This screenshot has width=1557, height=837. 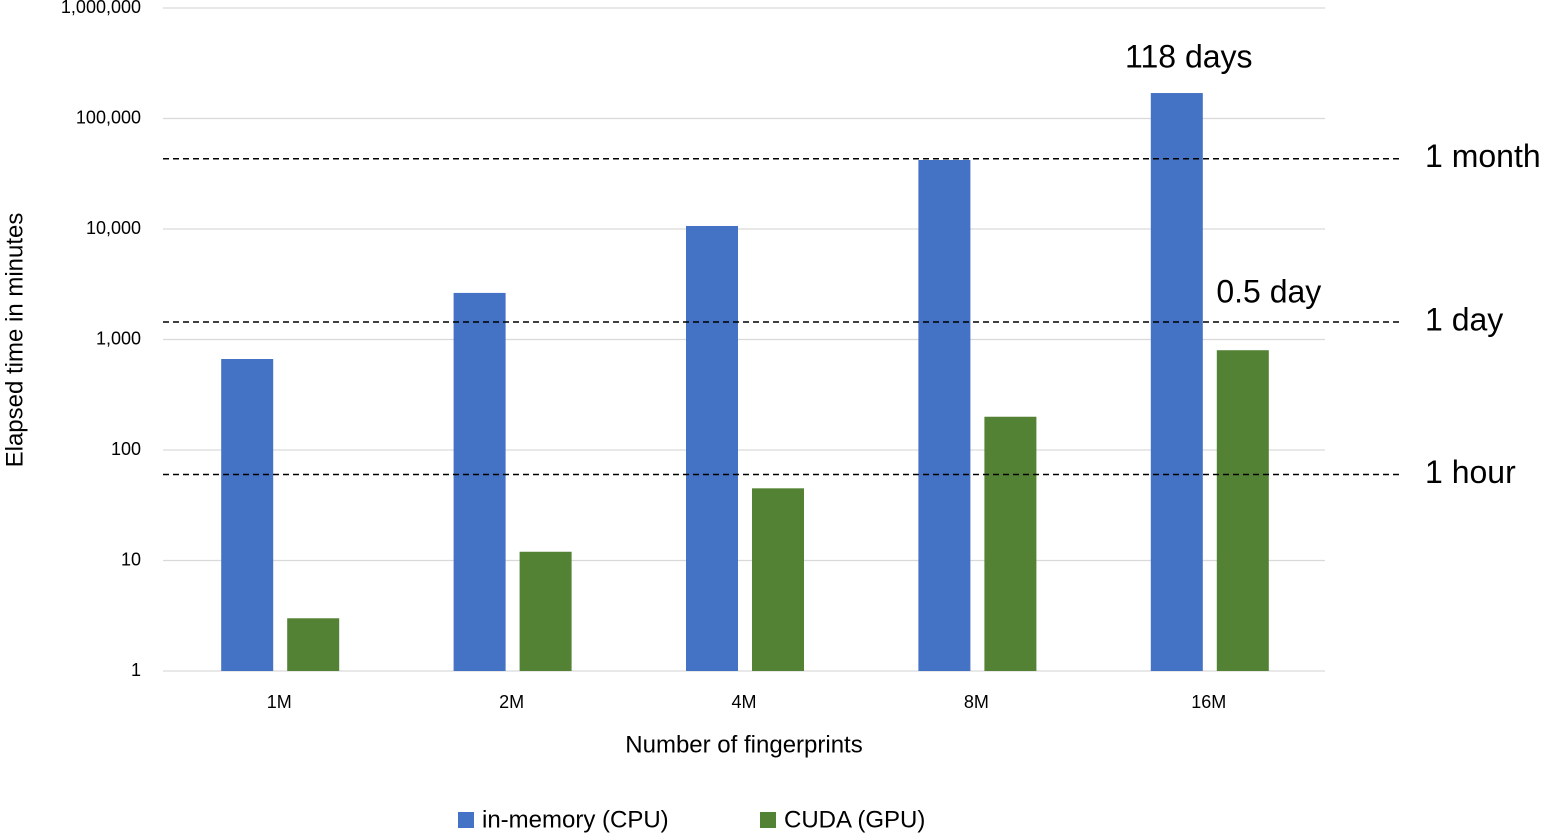 What do you see at coordinates (1268, 291) in the screenshot?
I see `annotation: 0.5 day` at bounding box center [1268, 291].